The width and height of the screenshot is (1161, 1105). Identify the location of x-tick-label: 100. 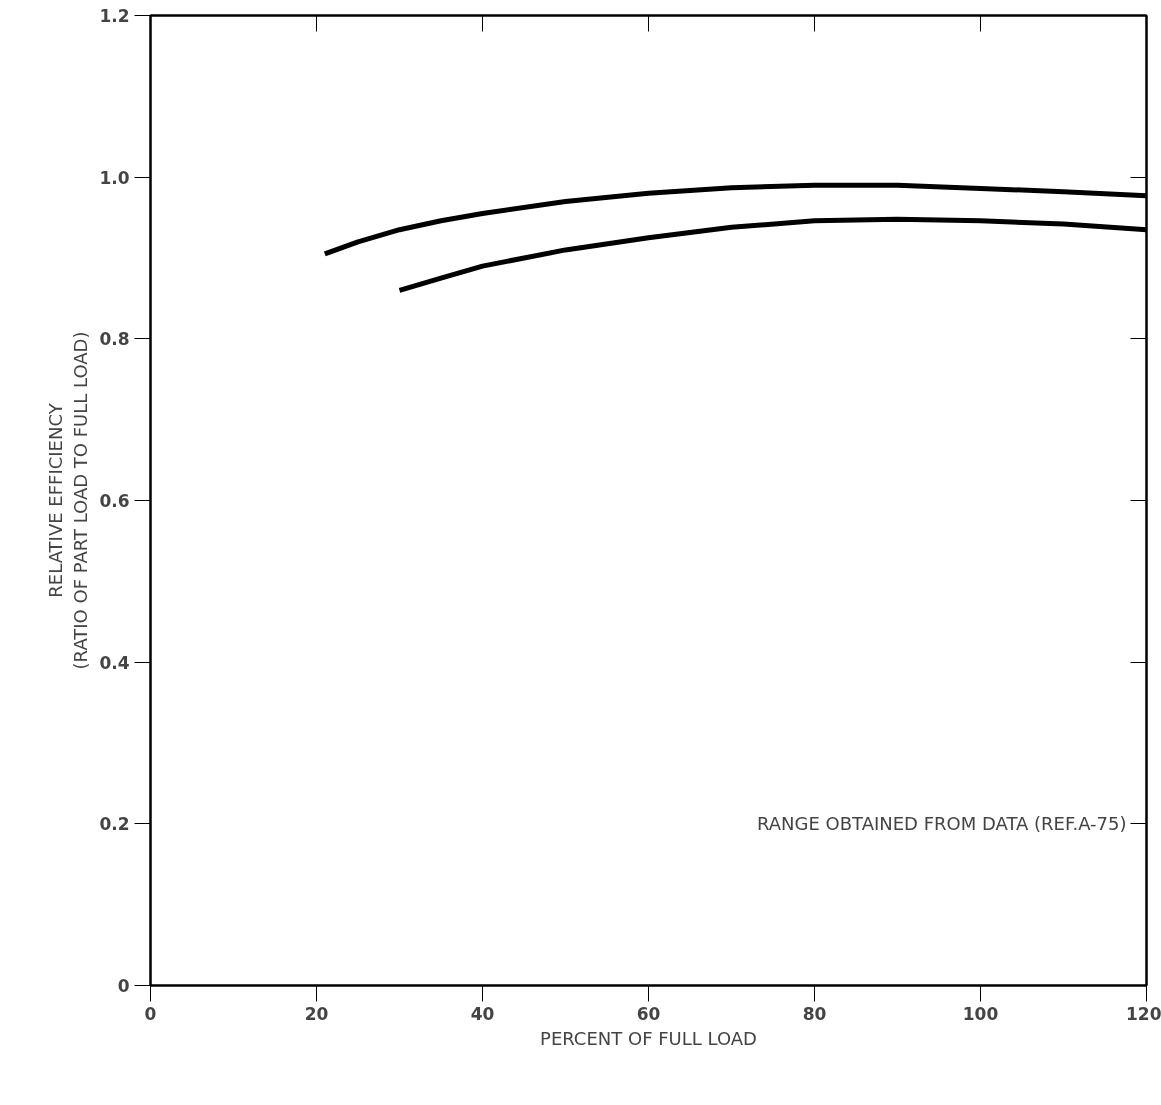
(980, 1013).